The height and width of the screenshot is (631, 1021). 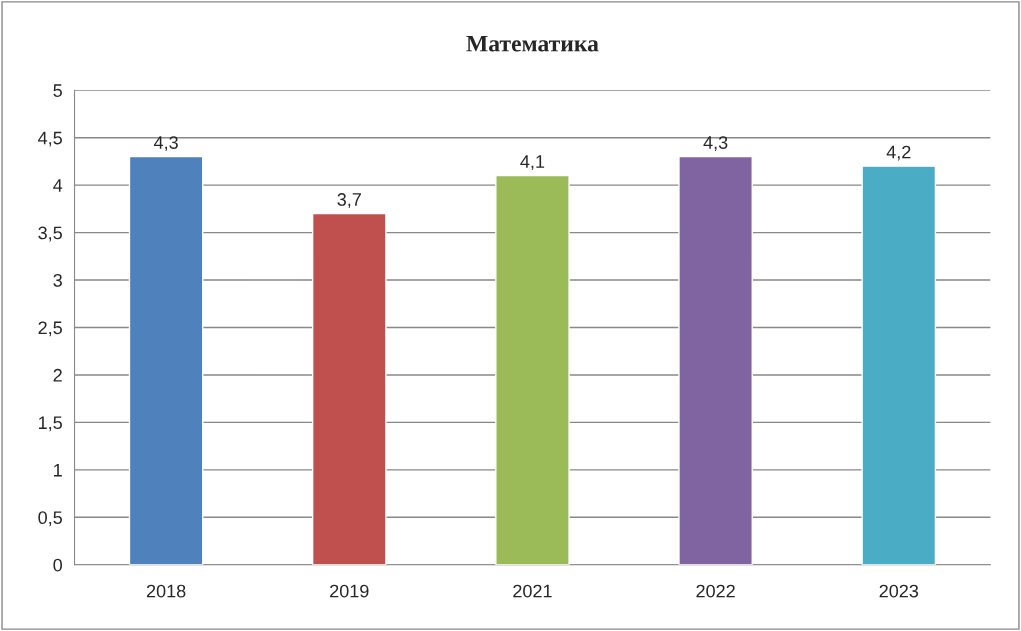 I want to click on y-tick-label: 4,5, so click(x=50, y=139).